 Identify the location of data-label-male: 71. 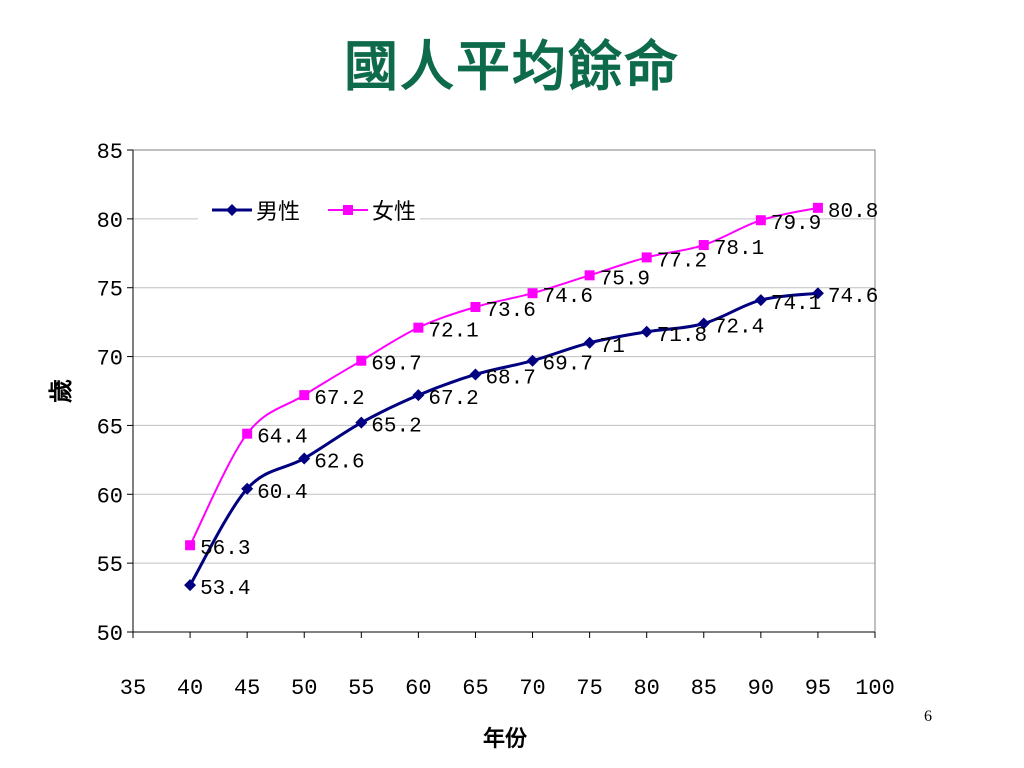
(612, 347).